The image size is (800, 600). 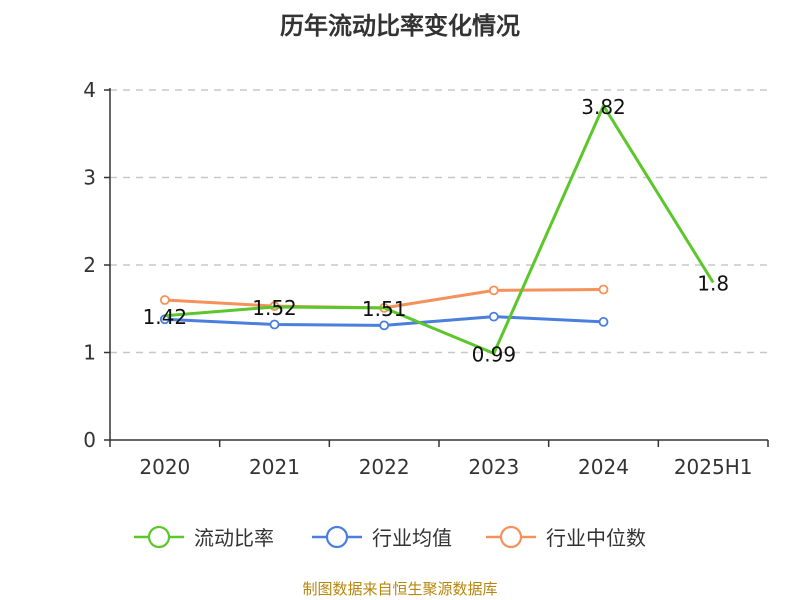 I want to click on data-label: 1.51, so click(x=384, y=309).